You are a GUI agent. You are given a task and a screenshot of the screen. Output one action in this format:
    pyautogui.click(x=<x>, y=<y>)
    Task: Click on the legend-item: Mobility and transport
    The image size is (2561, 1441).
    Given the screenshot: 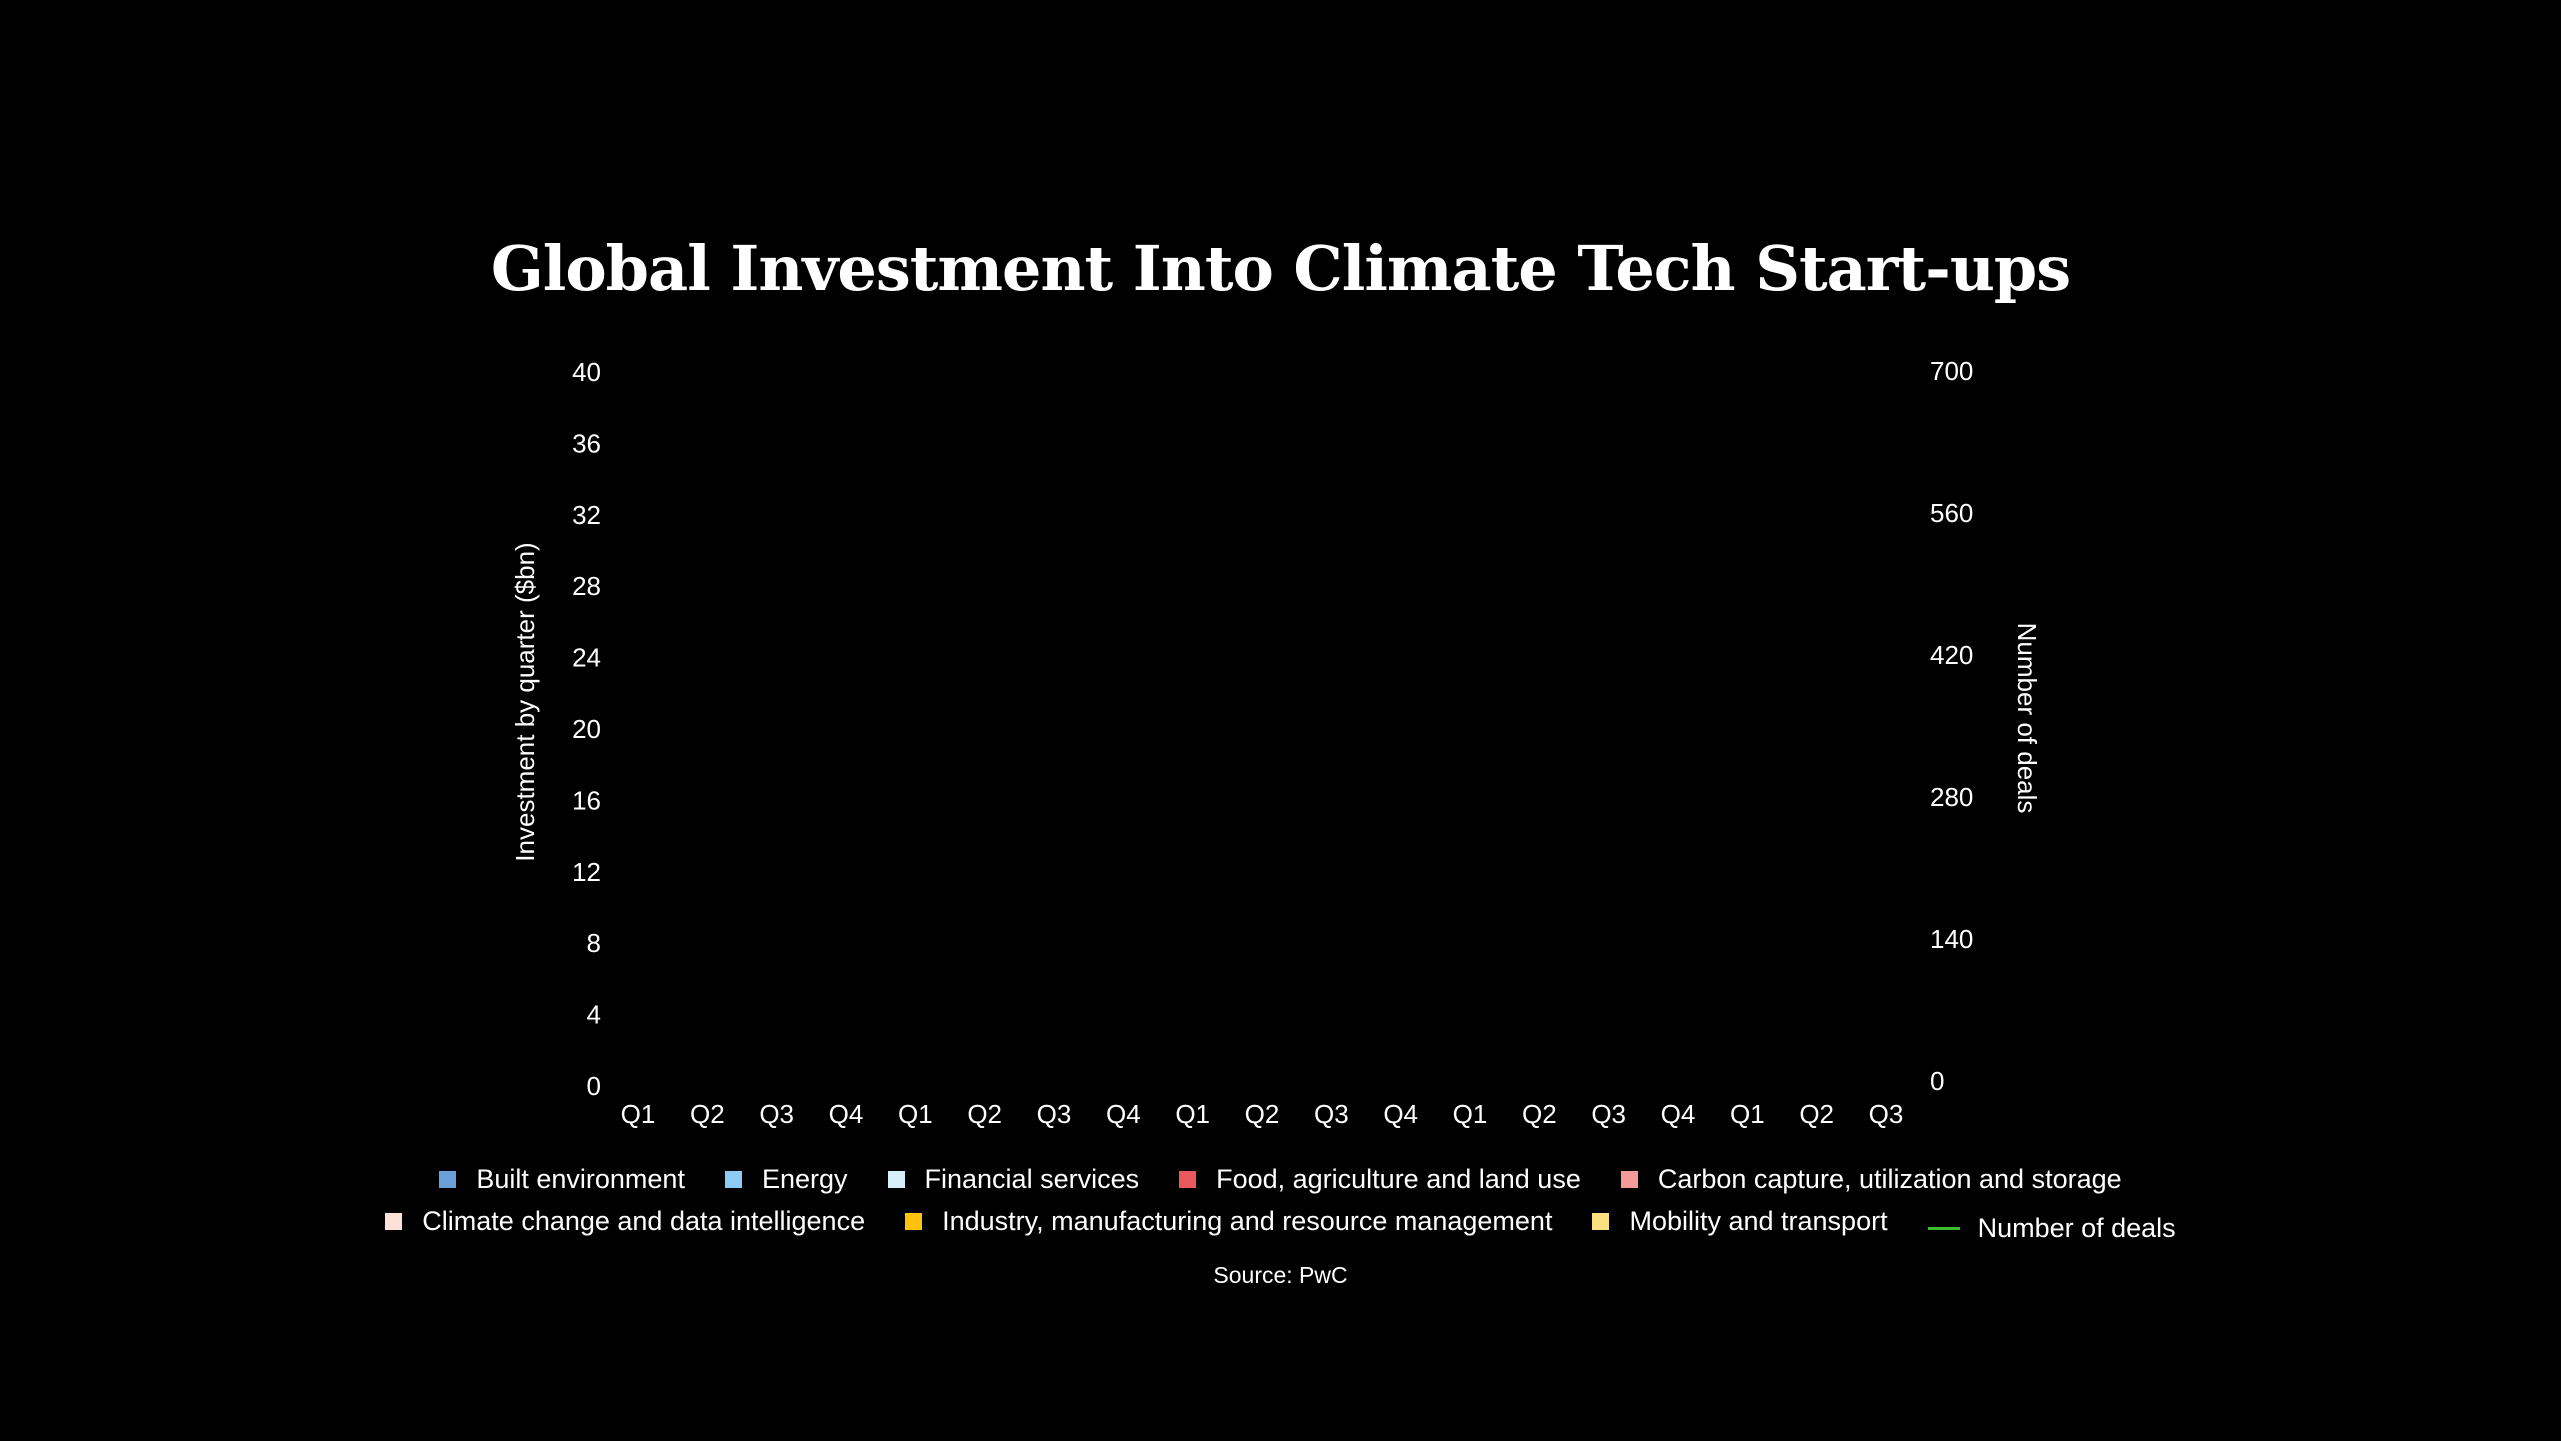 What is the action you would take?
    pyautogui.click(x=1740, y=1221)
    